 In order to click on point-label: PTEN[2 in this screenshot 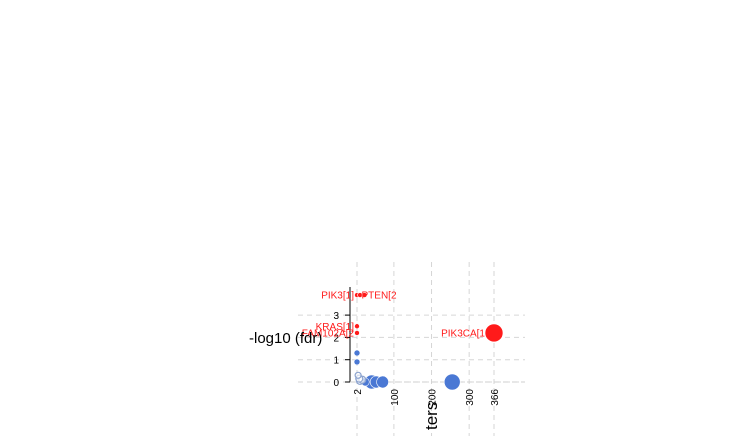, I will do `click(379, 296)`.